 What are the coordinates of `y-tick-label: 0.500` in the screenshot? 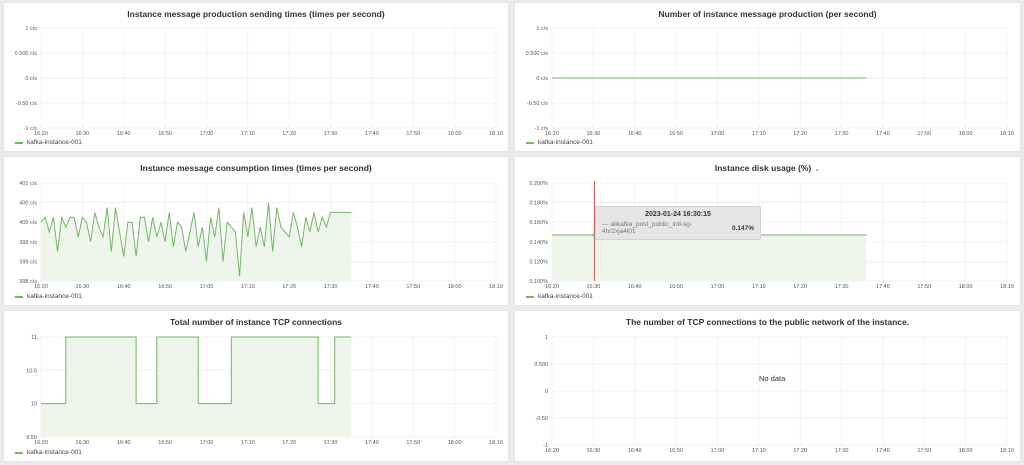 It's located at (541, 365).